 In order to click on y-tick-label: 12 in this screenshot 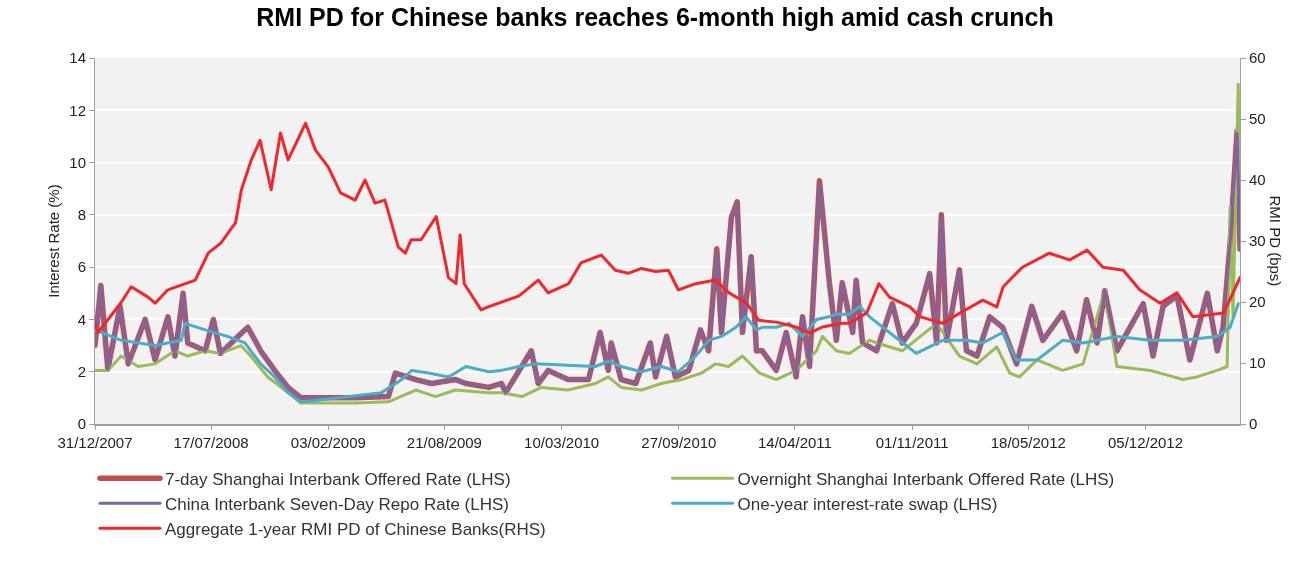, I will do `click(77, 110)`.